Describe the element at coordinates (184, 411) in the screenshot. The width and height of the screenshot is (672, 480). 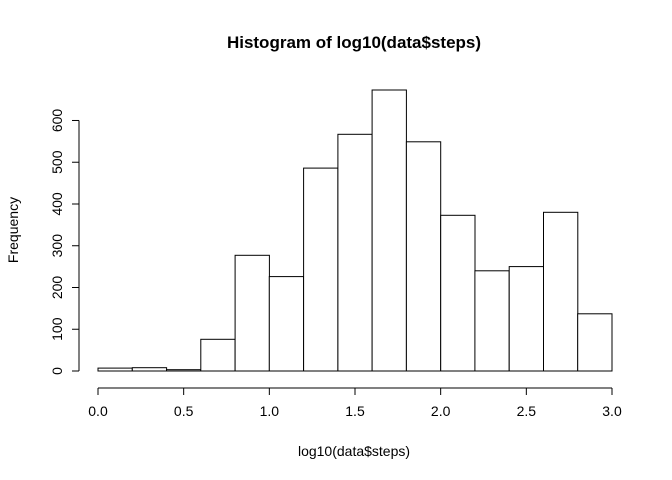
I see `x-tick-label: 0.5` at that location.